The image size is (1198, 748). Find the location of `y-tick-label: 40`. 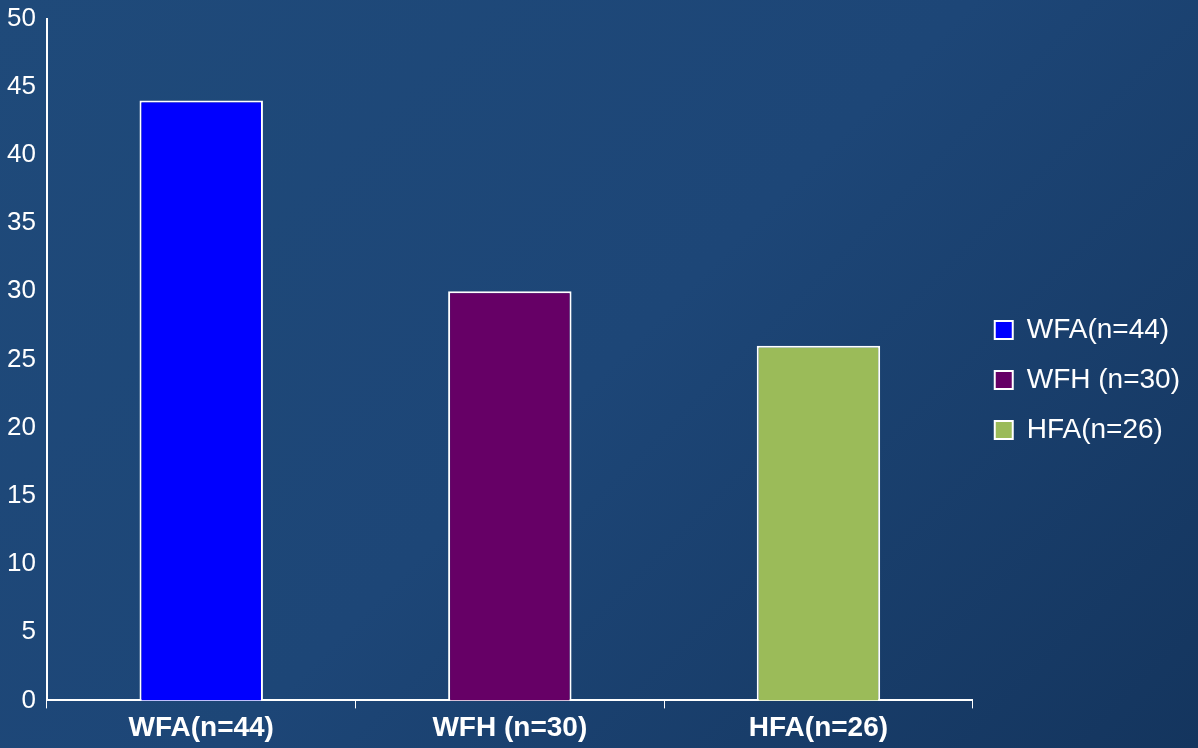

y-tick-label: 40 is located at coordinates (21, 153).